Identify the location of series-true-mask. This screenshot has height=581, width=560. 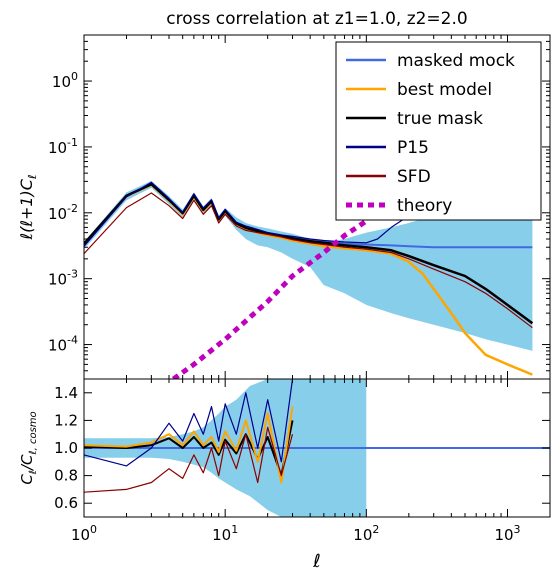
(189, 448).